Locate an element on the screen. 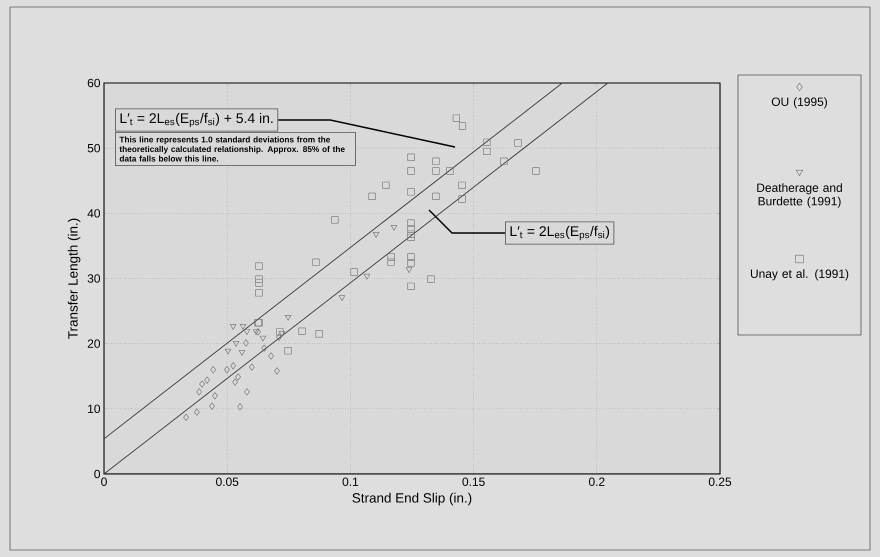  legend-label: OU (1995) is located at coordinates (799, 102).